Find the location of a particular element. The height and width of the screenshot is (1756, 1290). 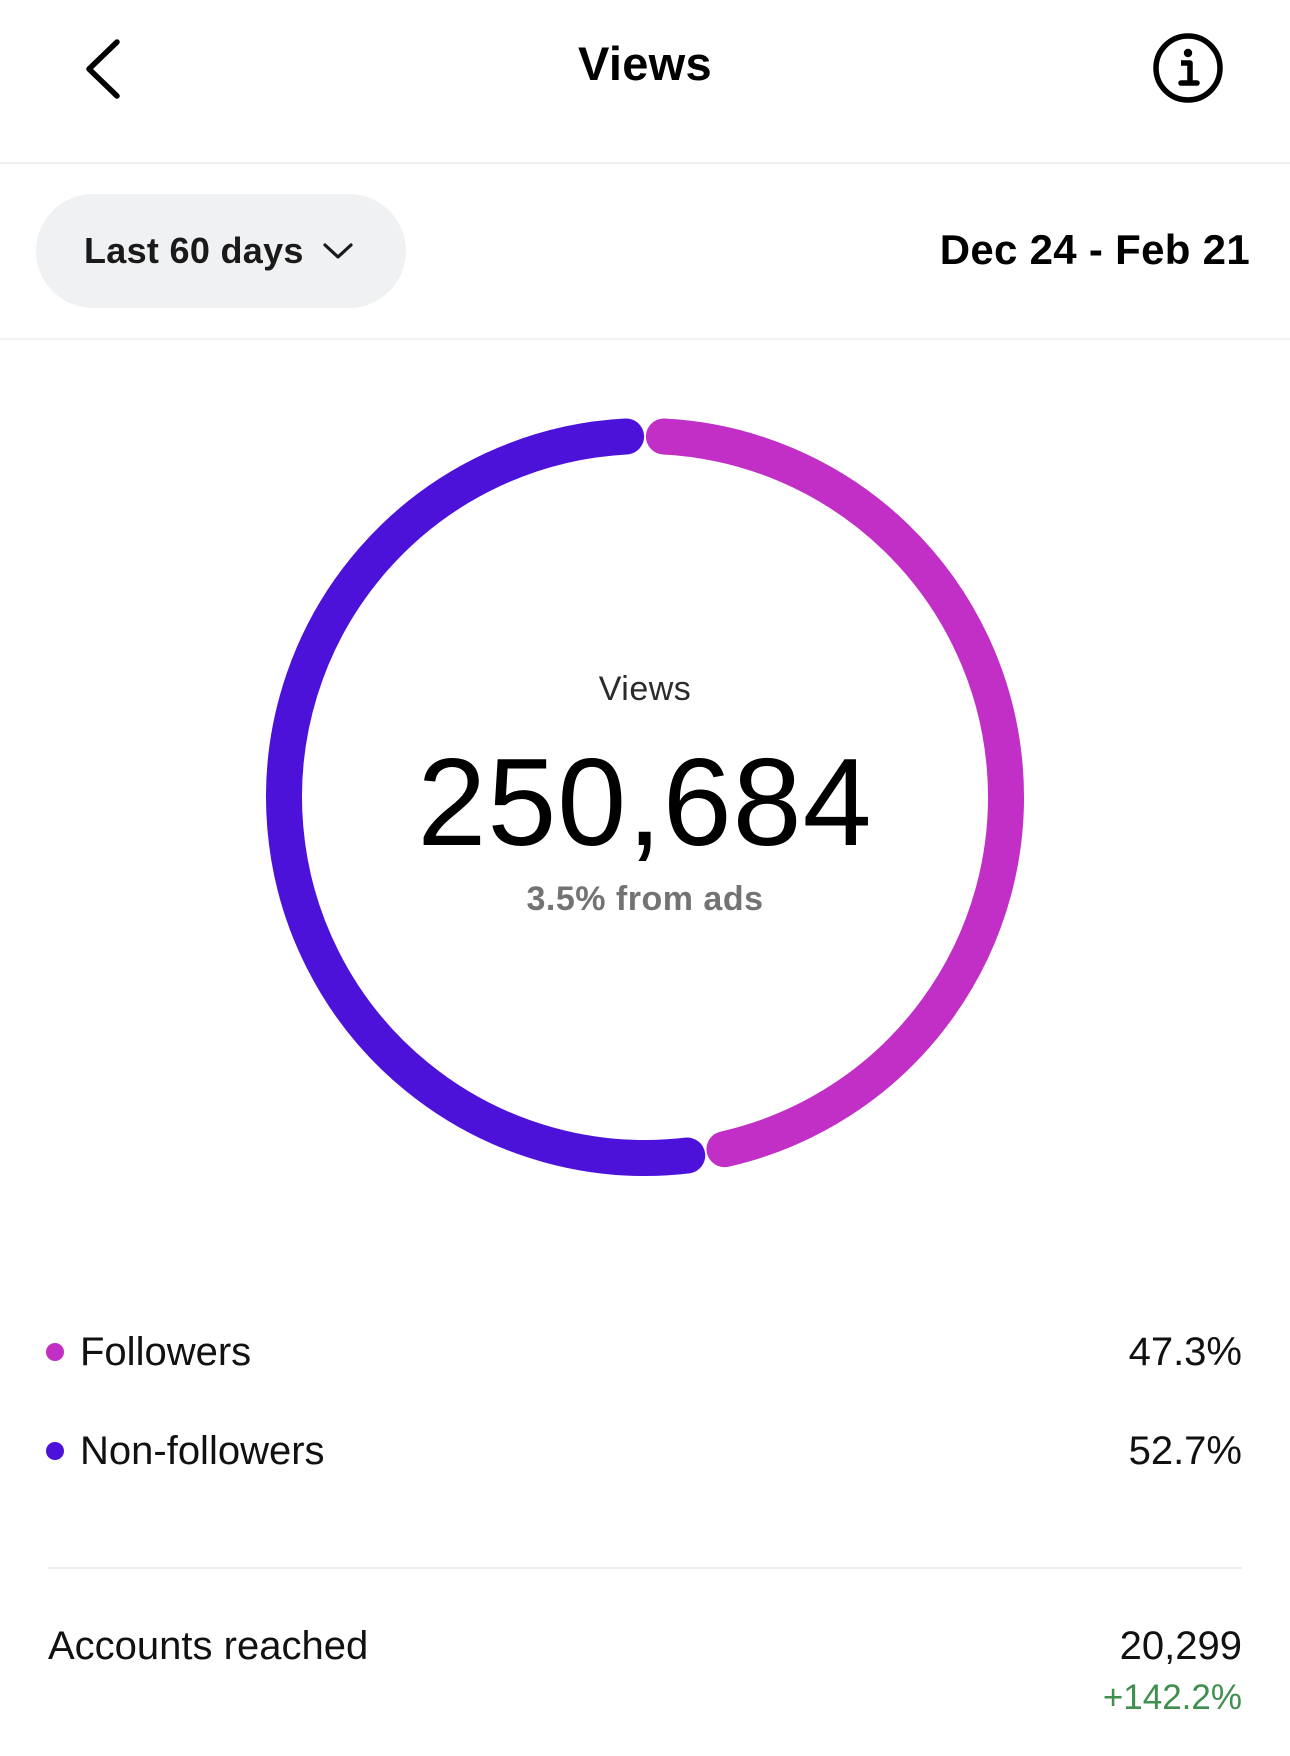

legend-label-non-followers: Non-followers is located at coordinates (202, 1450).